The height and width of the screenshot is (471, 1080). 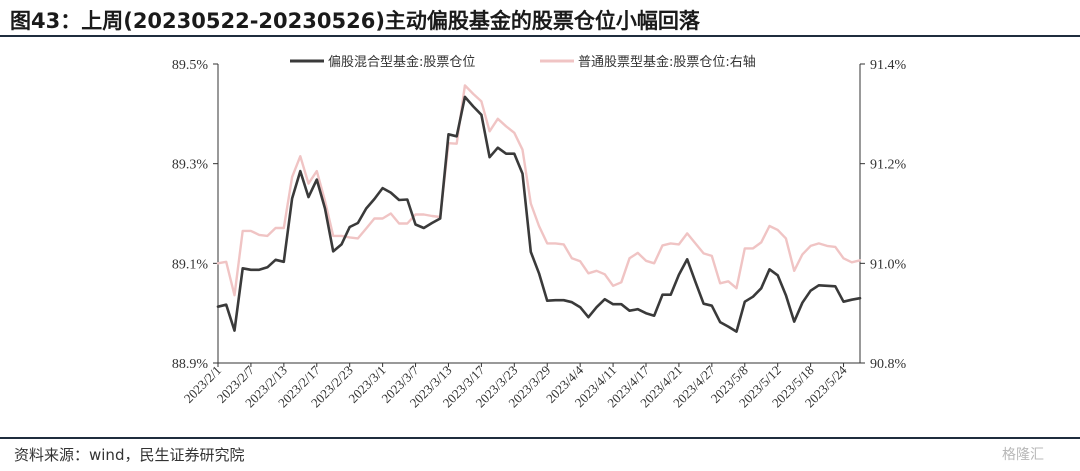 I want to click on source-note: 资料来源：wind，民生证券研究院, so click(x=129, y=455).